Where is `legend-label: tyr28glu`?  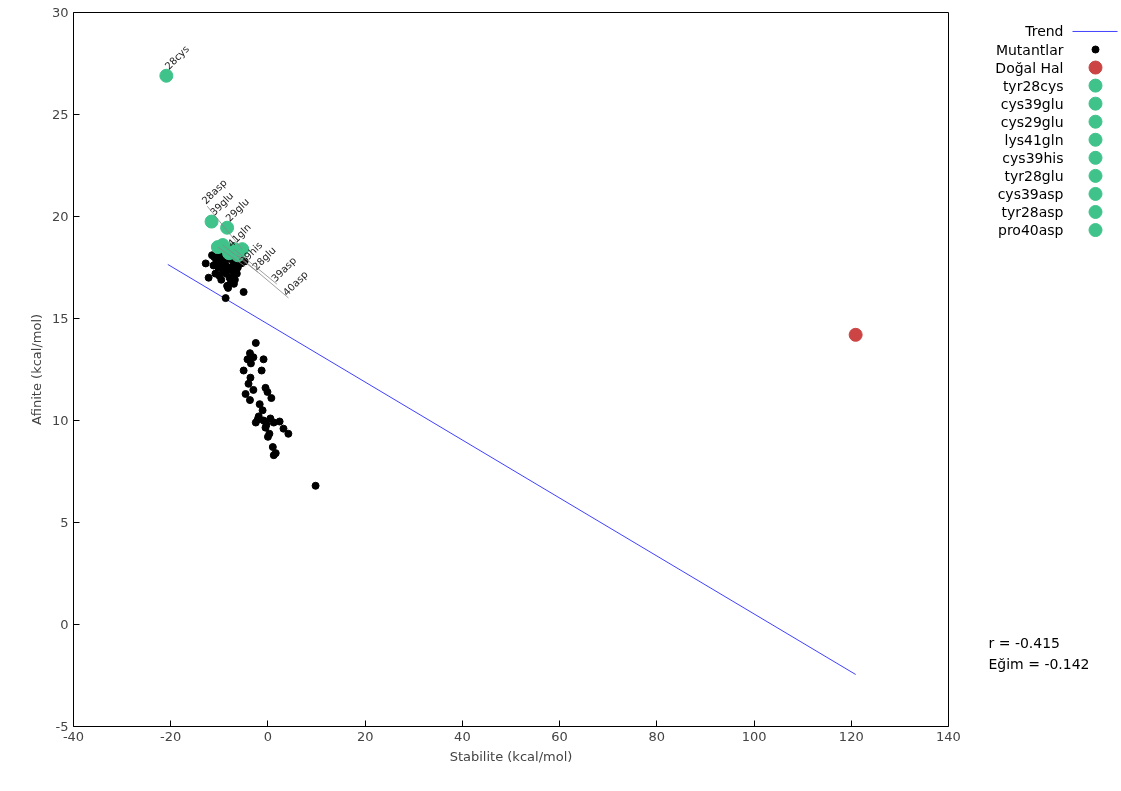
legend-label: tyr28glu is located at coordinates (1034, 175).